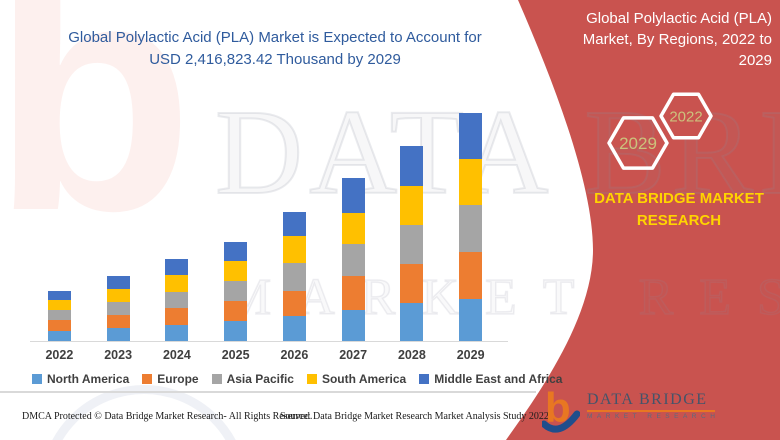 The height and width of the screenshot is (440, 780). What do you see at coordinates (236, 331) in the screenshot?
I see `bar-segment-2025-north-america` at bounding box center [236, 331].